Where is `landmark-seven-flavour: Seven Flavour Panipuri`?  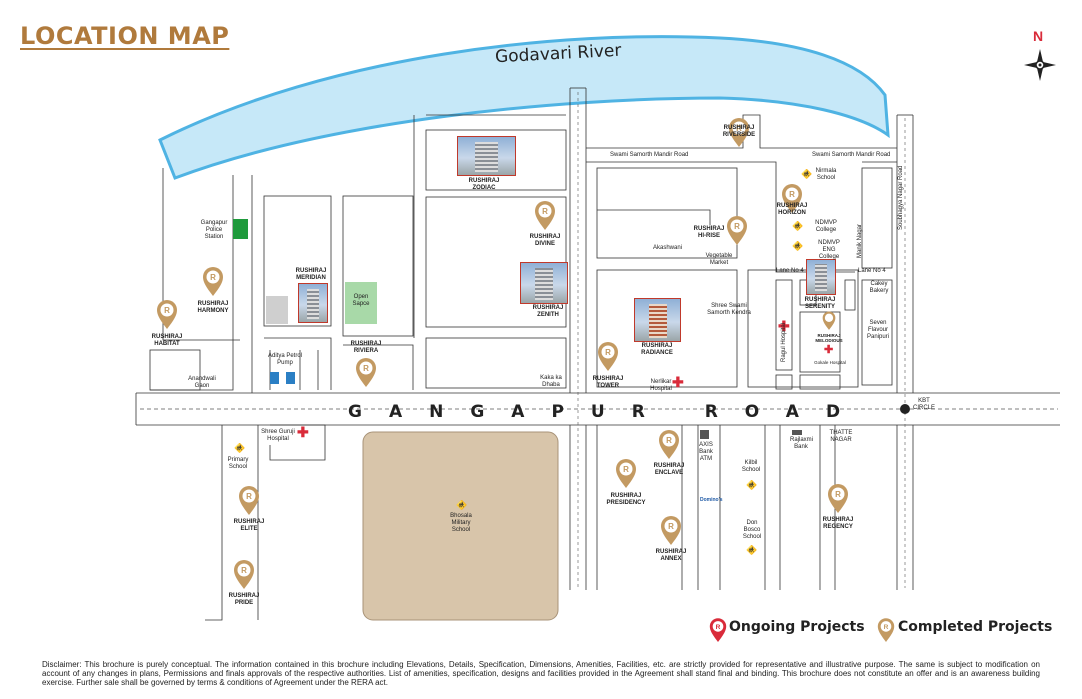 landmark-seven-flavour: Seven Flavour Panipuri is located at coordinates (877, 330).